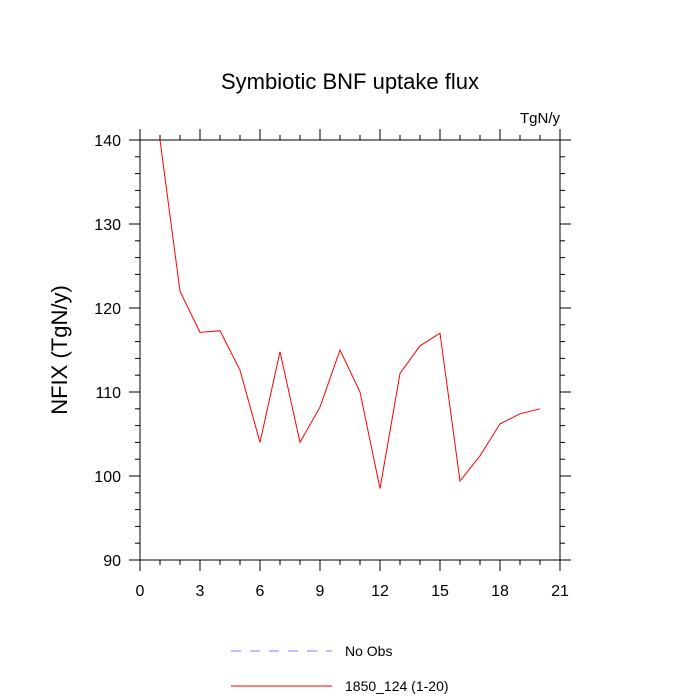 This screenshot has width=700, height=700. Describe the element at coordinates (440, 591) in the screenshot. I see `x-tick-label: 15` at that location.